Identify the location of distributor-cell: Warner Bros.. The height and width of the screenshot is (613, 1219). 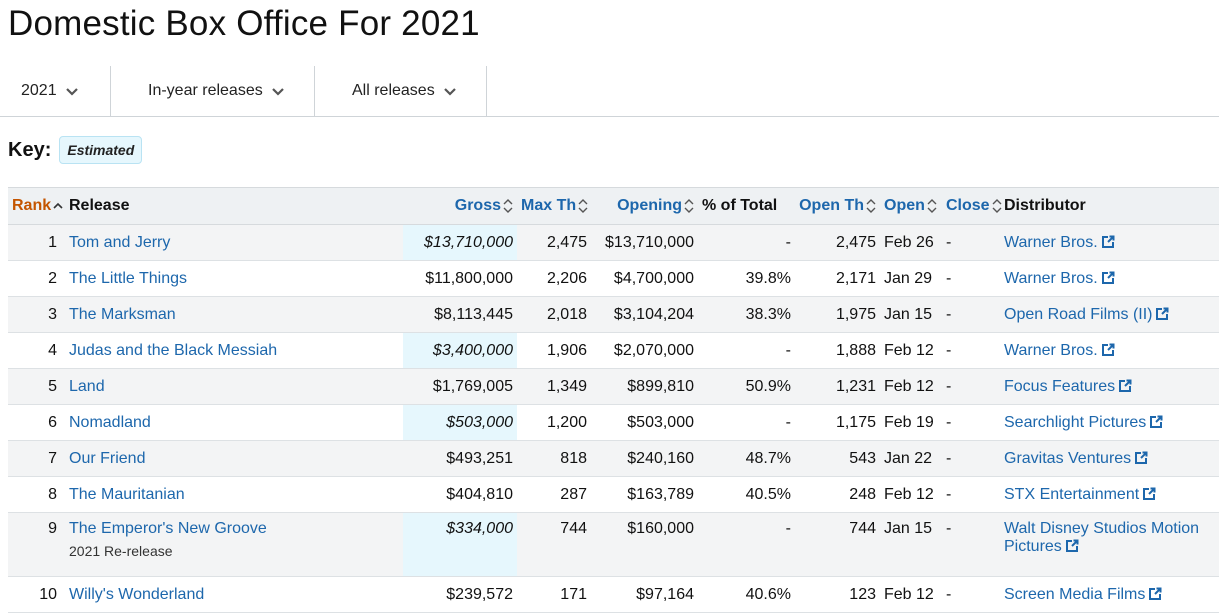
(1109, 242).